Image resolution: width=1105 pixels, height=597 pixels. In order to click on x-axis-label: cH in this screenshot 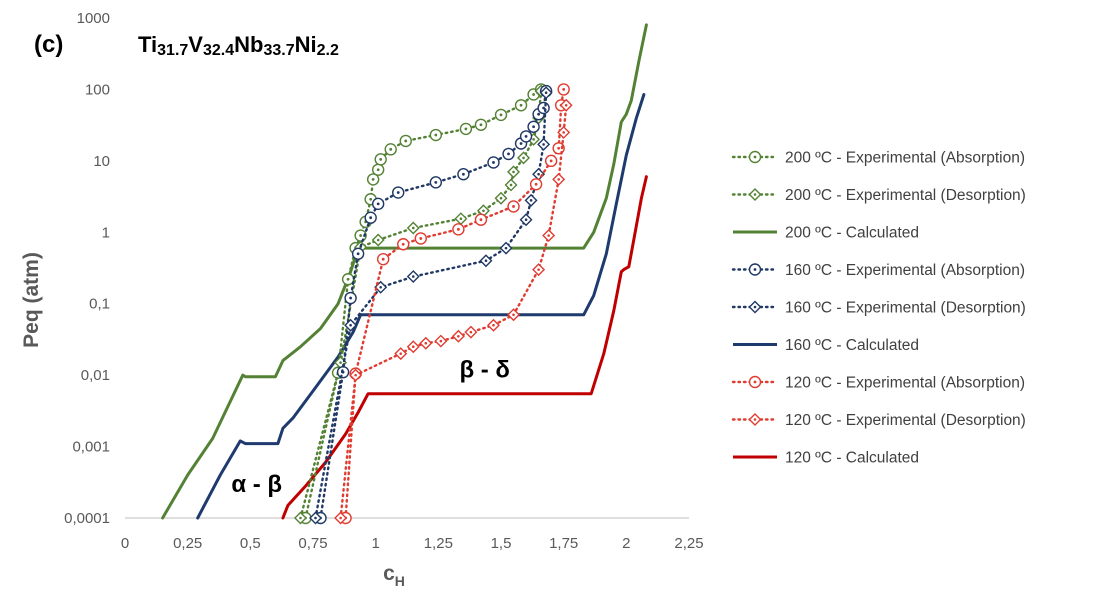, I will do `click(394, 575)`.